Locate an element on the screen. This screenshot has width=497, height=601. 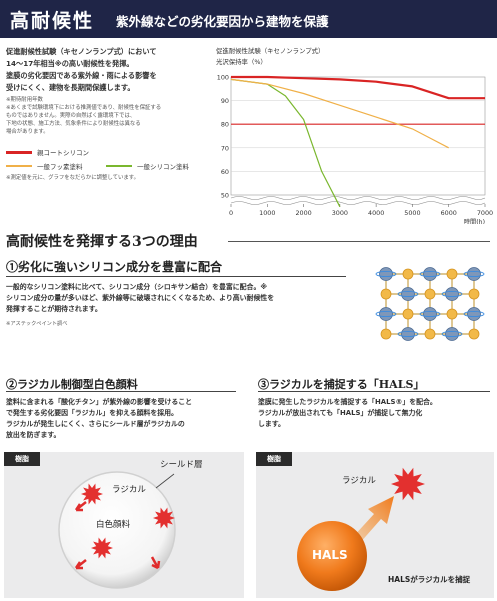
intro-line: 促進耐候性試験（キセノンランプ式）において is located at coordinates (81, 51).